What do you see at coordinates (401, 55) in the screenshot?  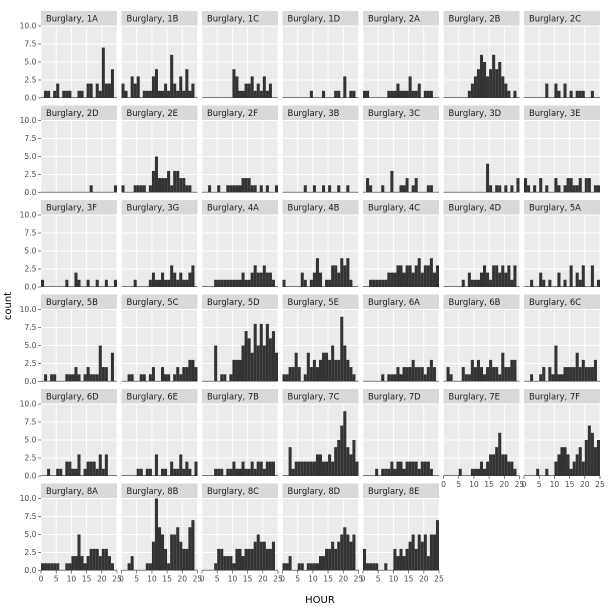 I see `facet-panel: Burglary, 2A` at bounding box center [401, 55].